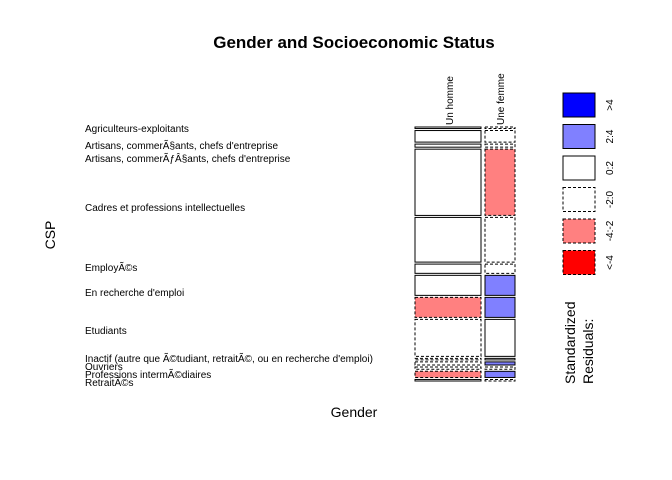 The height and width of the screenshot is (480, 672). I want to click on row-label: Etudiants, so click(106, 331).